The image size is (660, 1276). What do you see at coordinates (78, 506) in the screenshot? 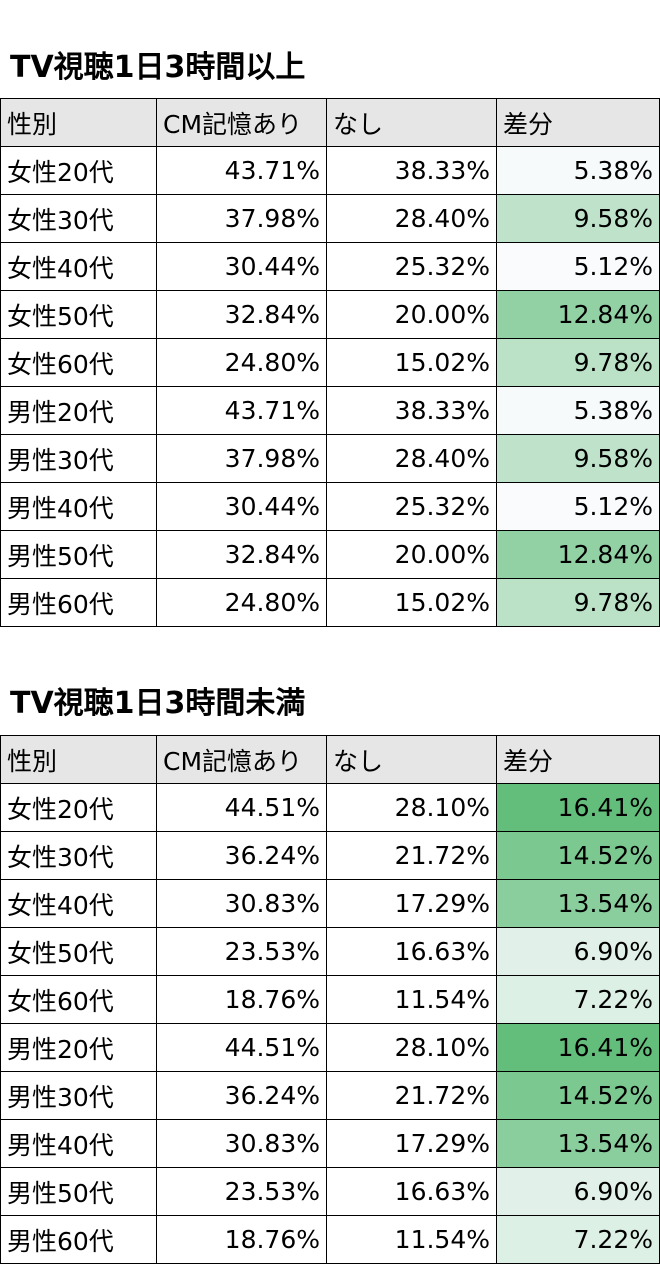
I see `row-label: 男性40代` at bounding box center [78, 506].